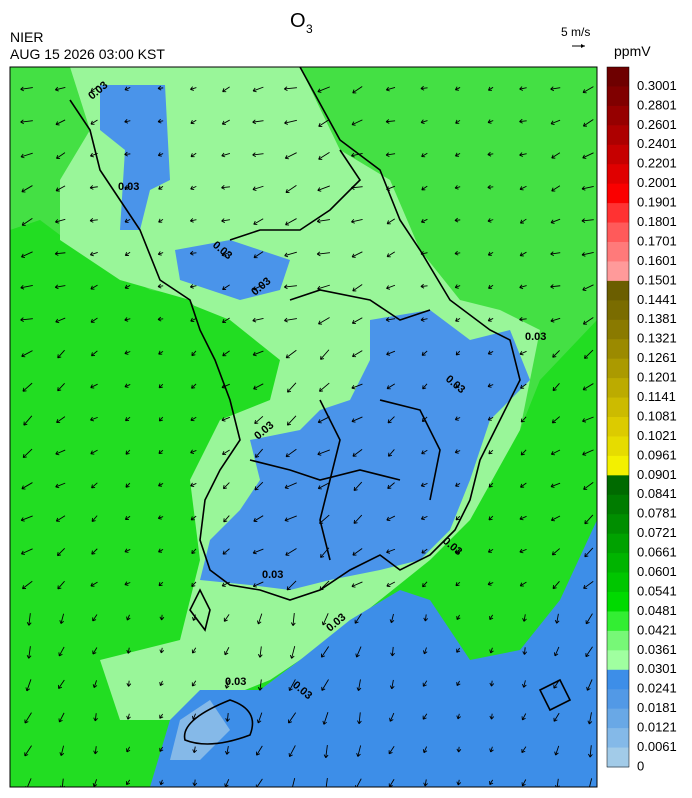 This screenshot has width=692, height=798. Describe the element at coordinates (657, 377) in the screenshot. I see `colorbar-label: 0.1201` at that location.